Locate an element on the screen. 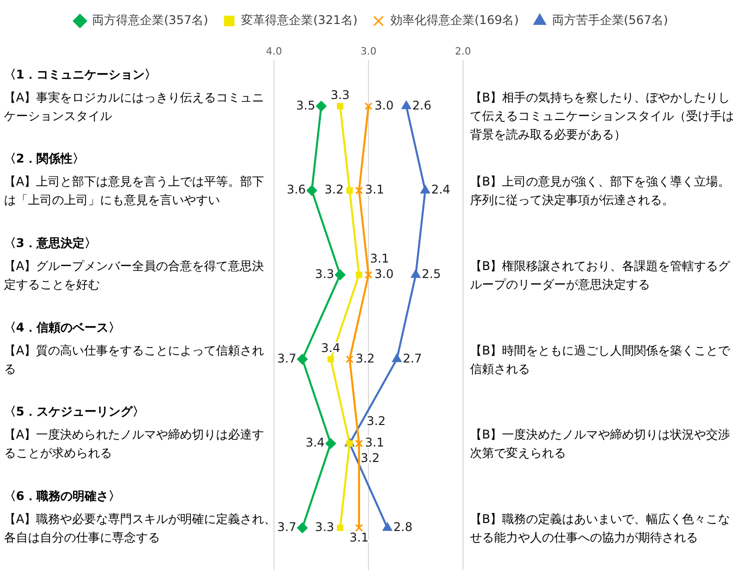 The image size is (738, 576). text: 【A】事実をロジカルにはっきり伝えるコミュニケーションスタイル is located at coordinates (134, 106).